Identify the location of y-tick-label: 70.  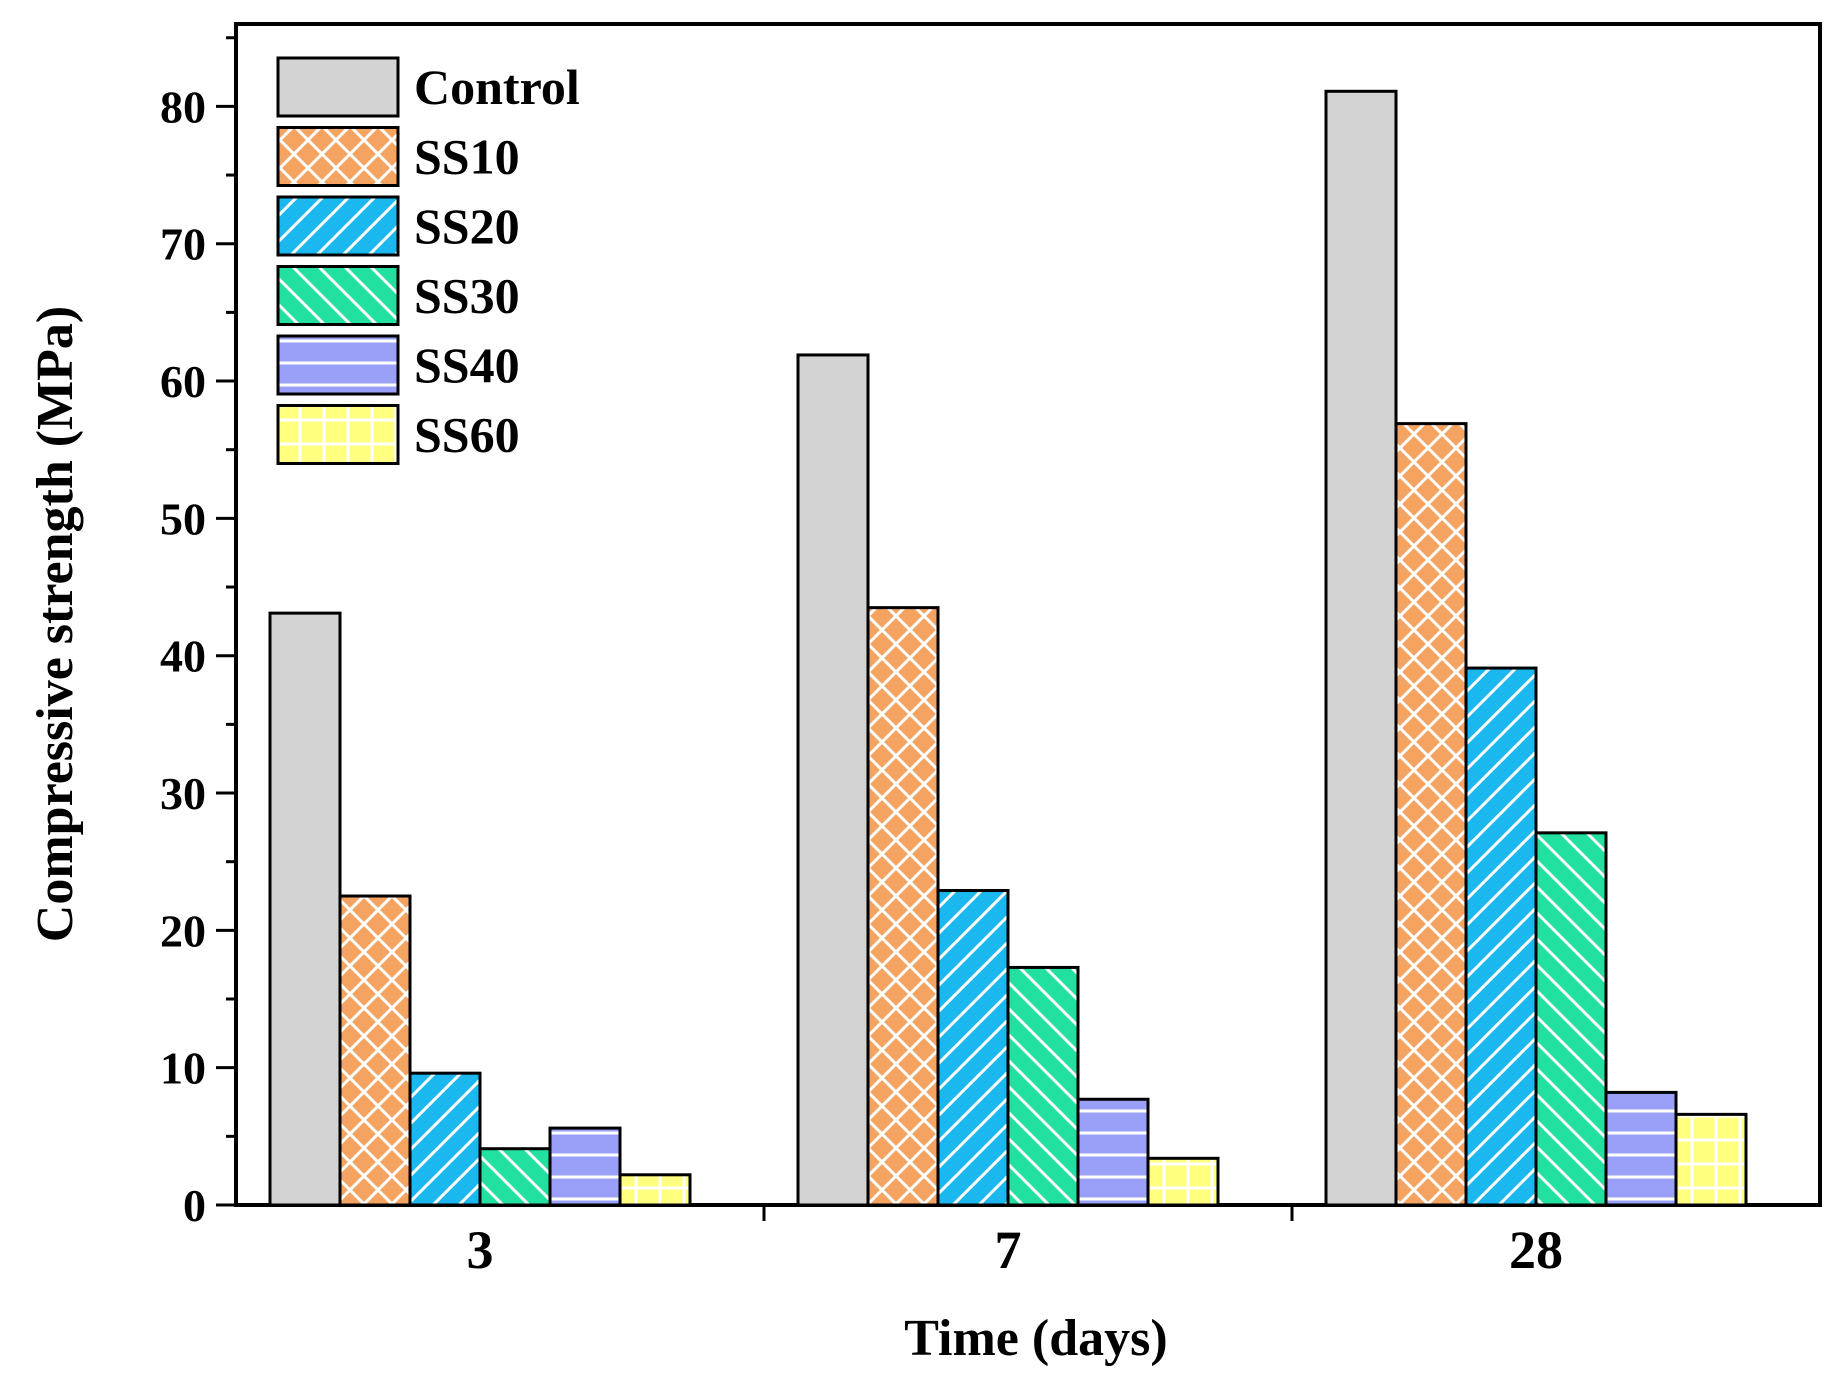
(183, 244).